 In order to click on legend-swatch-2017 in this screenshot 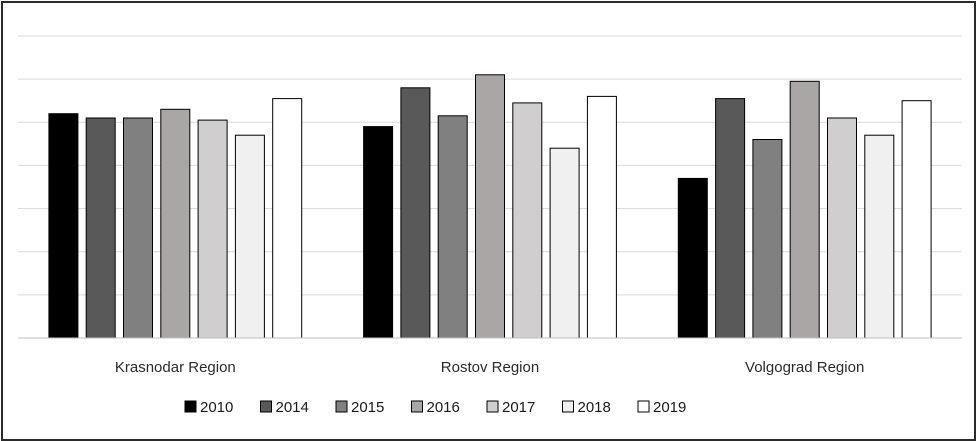, I will do `click(492, 406)`.